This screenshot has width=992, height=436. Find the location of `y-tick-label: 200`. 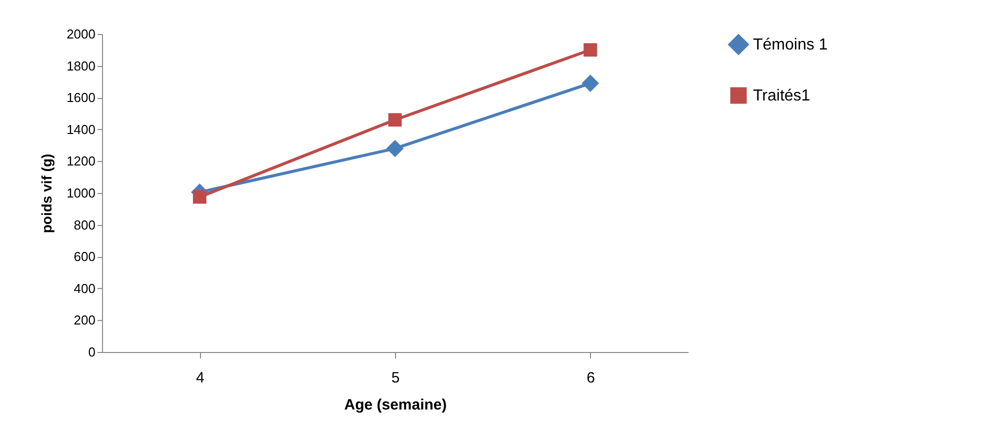

y-tick-label: 200 is located at coordinates (85, 320).